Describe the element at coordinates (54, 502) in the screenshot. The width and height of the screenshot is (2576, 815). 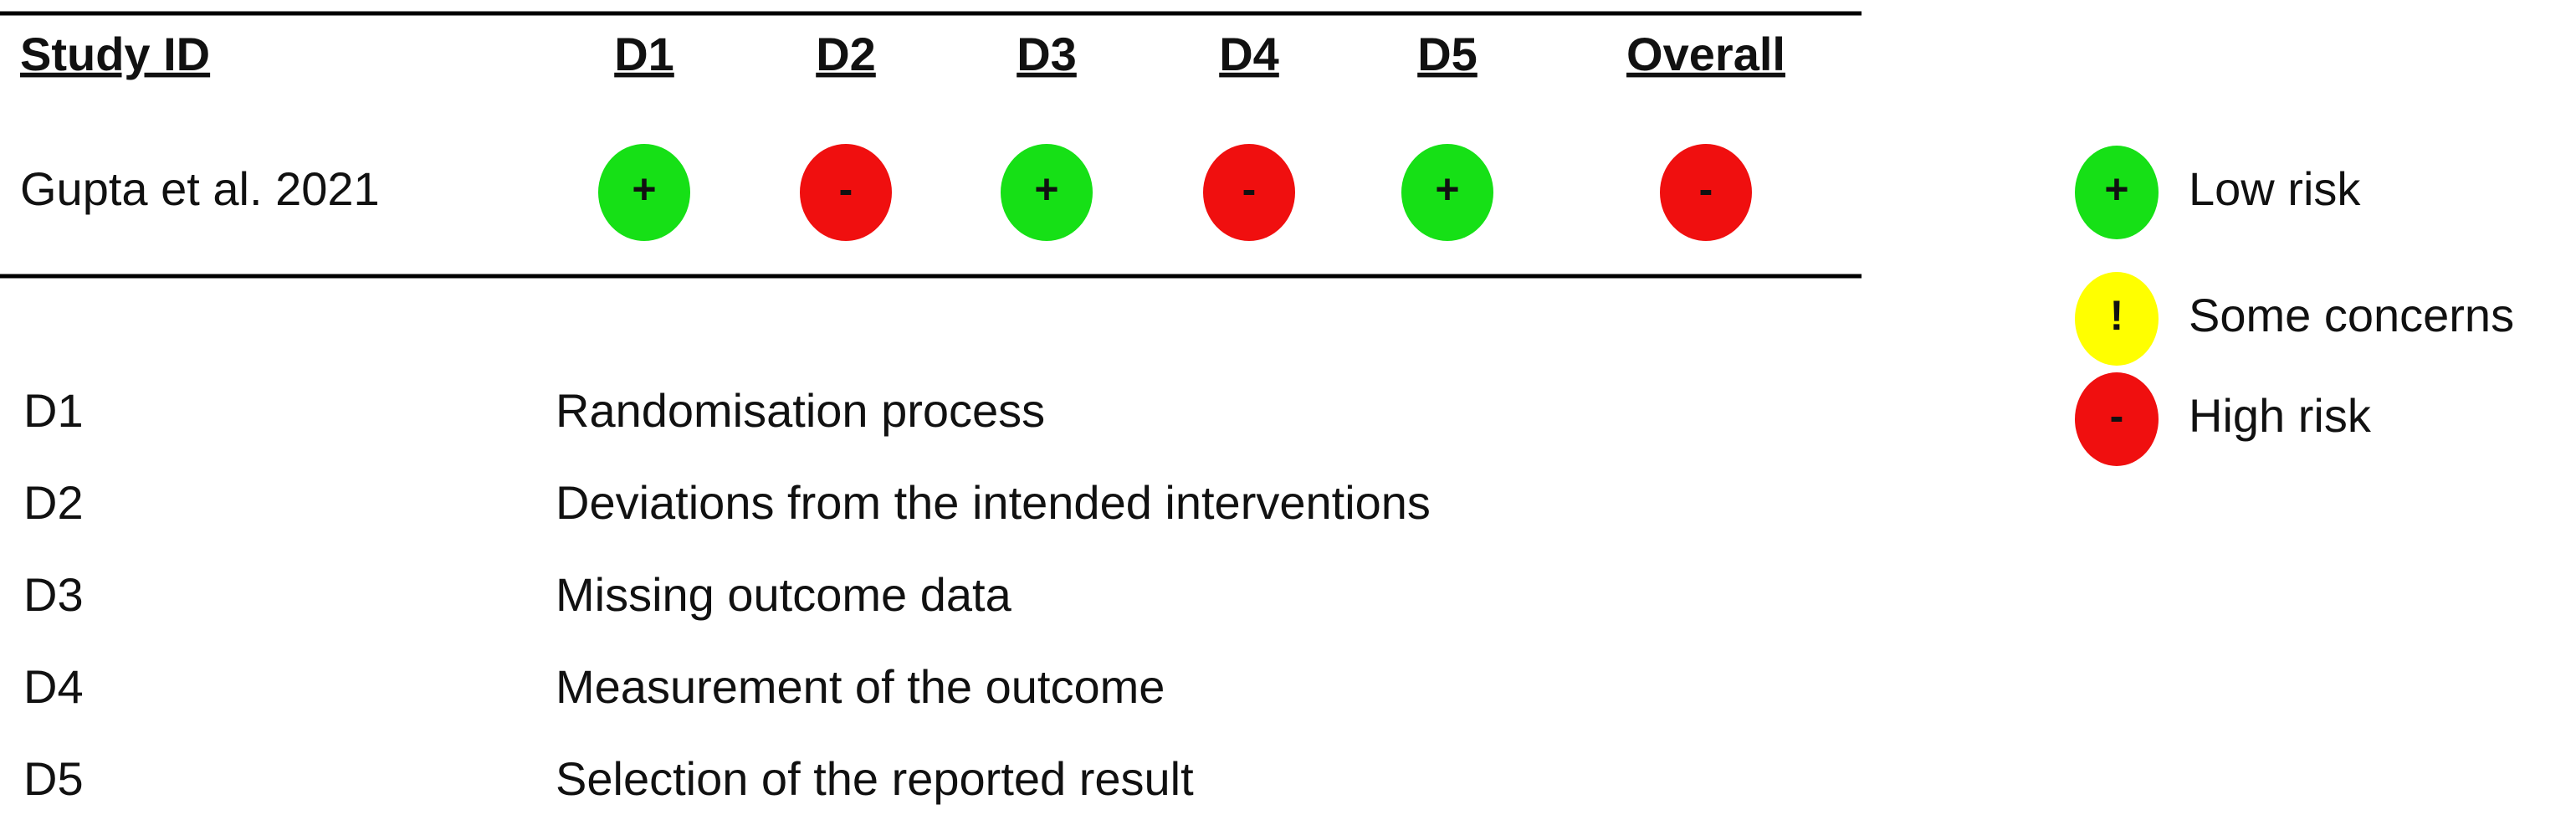
I see `domain-code: D2` at that location.